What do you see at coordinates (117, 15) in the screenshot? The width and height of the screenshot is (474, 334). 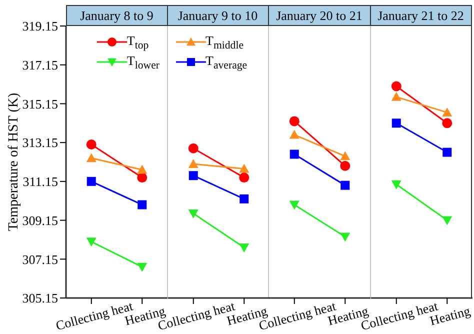 I see `chart-title: January 8 to 9` at bounding box center [117, 15].